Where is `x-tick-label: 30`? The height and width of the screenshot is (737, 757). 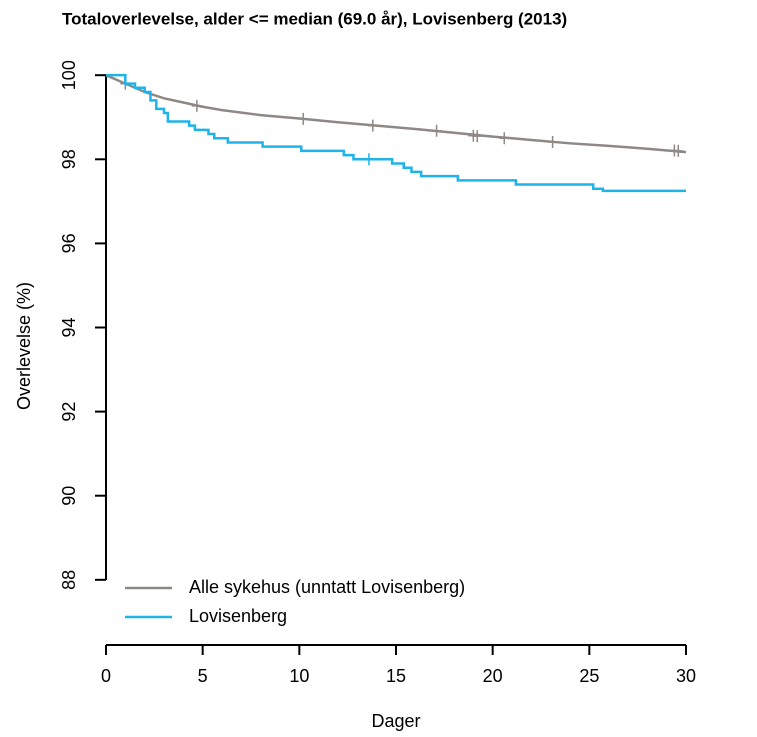
x-tick-label: 30 is located at coordinates (686, 676).